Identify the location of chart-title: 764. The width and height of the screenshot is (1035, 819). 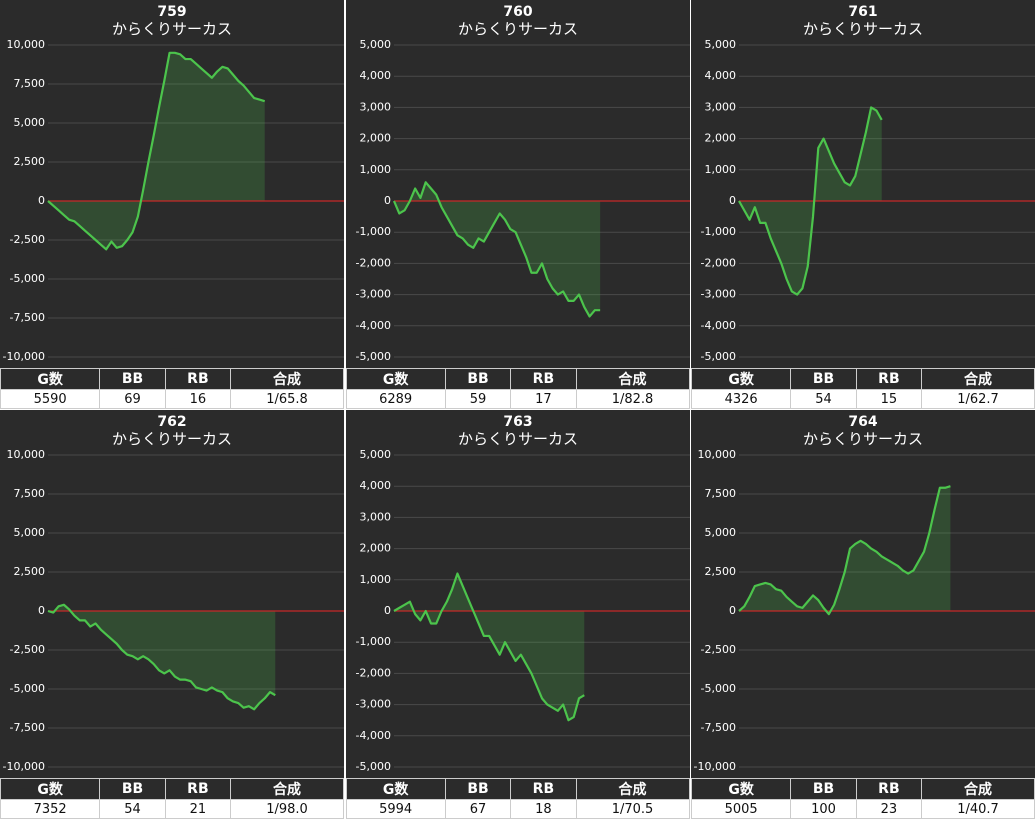
(862, 422).